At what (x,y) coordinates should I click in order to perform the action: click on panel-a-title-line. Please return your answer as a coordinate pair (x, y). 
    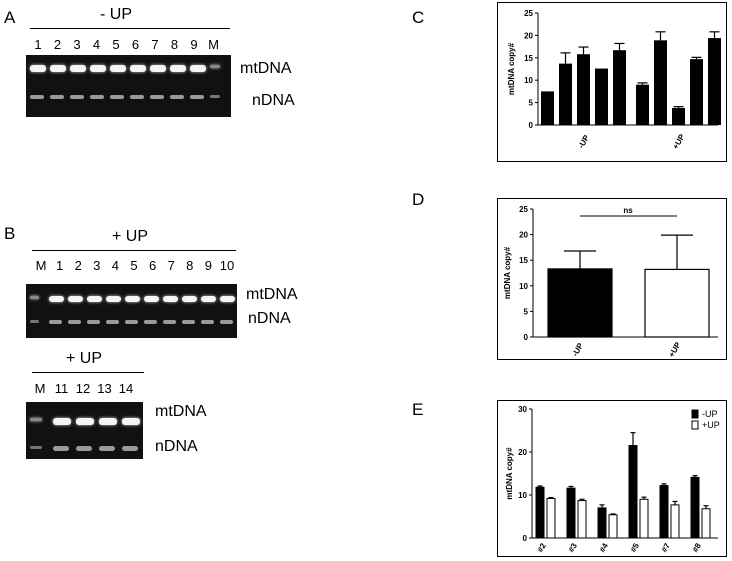
    Looking at the image, I should click on (130, 28).